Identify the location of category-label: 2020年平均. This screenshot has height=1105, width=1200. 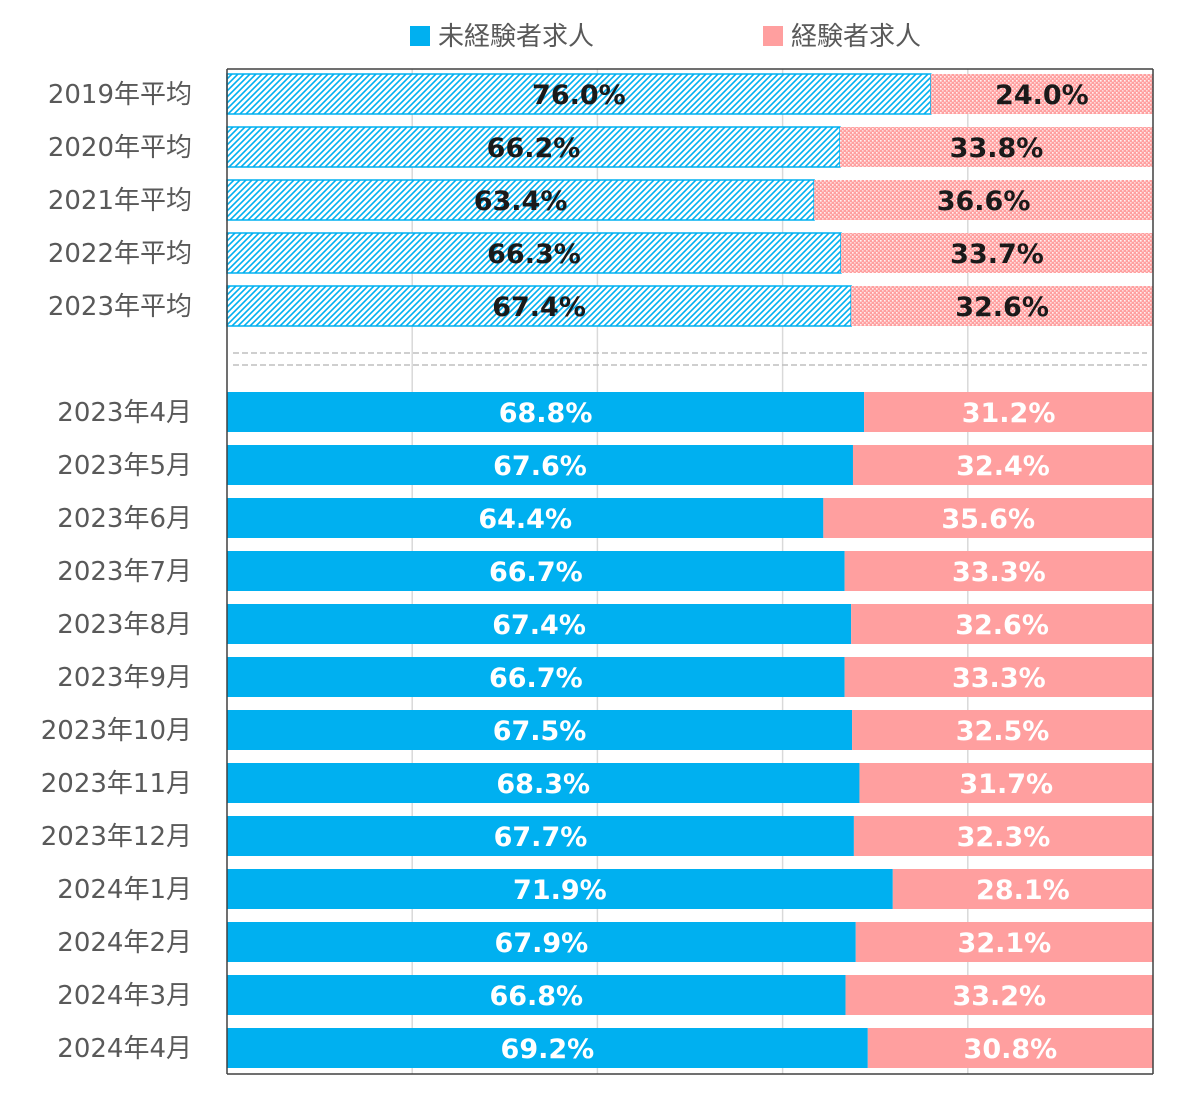
(120, 148).